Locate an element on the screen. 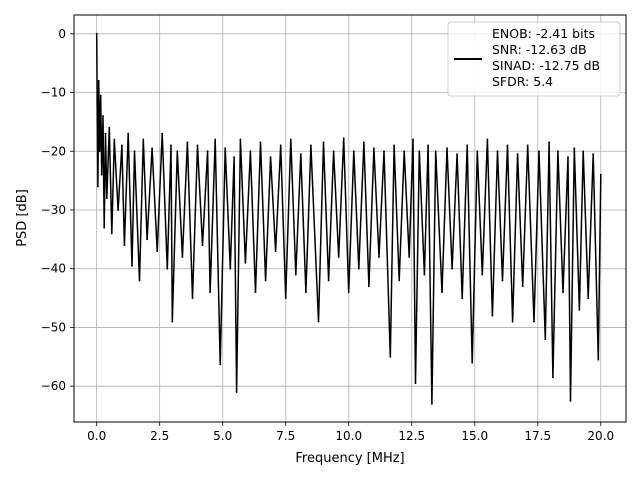 The image size is (640, 484). legend-box is located at coordinates (534, 59).